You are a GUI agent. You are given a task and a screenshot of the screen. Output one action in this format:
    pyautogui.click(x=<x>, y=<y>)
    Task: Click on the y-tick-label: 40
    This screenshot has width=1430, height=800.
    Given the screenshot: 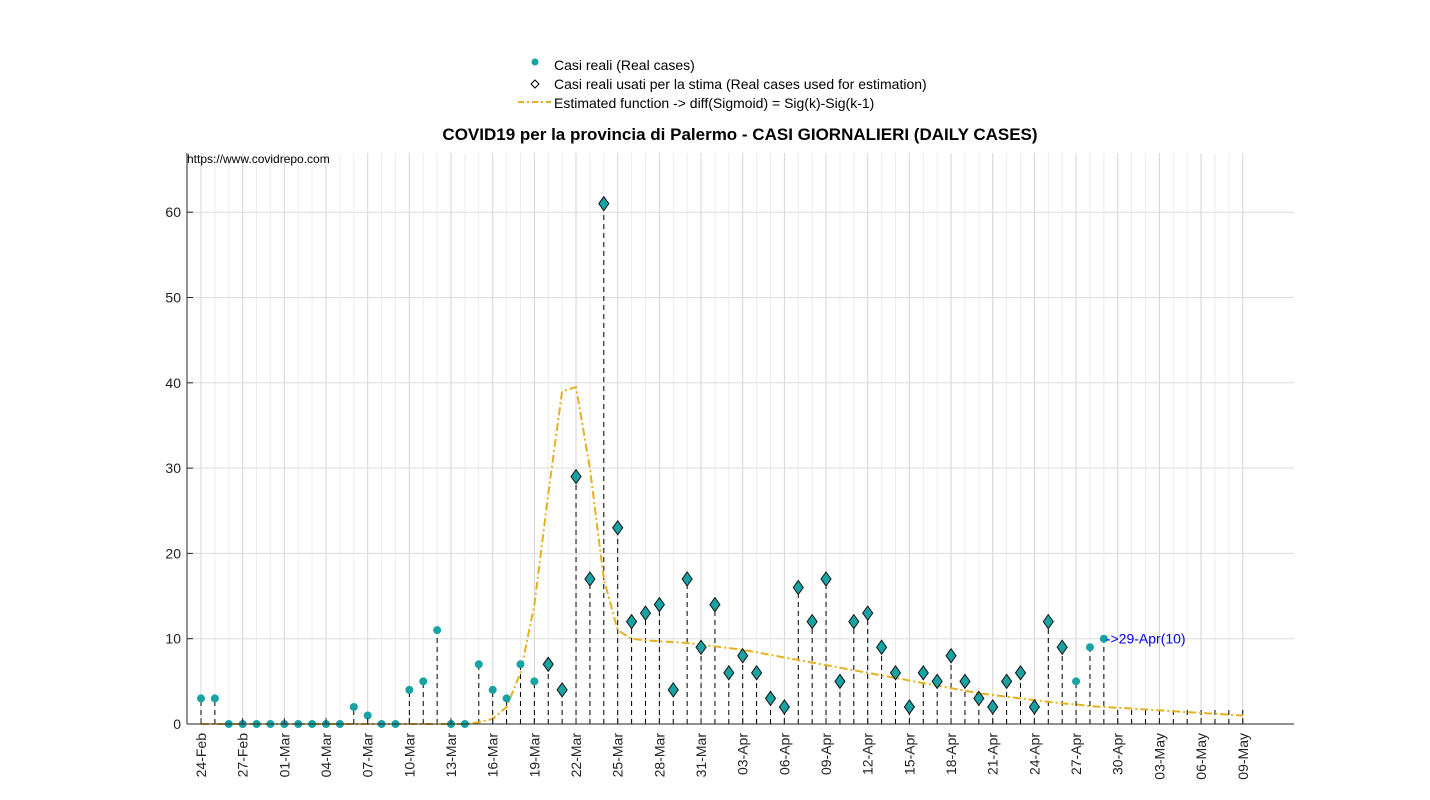 What is the action you would take?
    pyautogui.click(x=173, y=383)
    